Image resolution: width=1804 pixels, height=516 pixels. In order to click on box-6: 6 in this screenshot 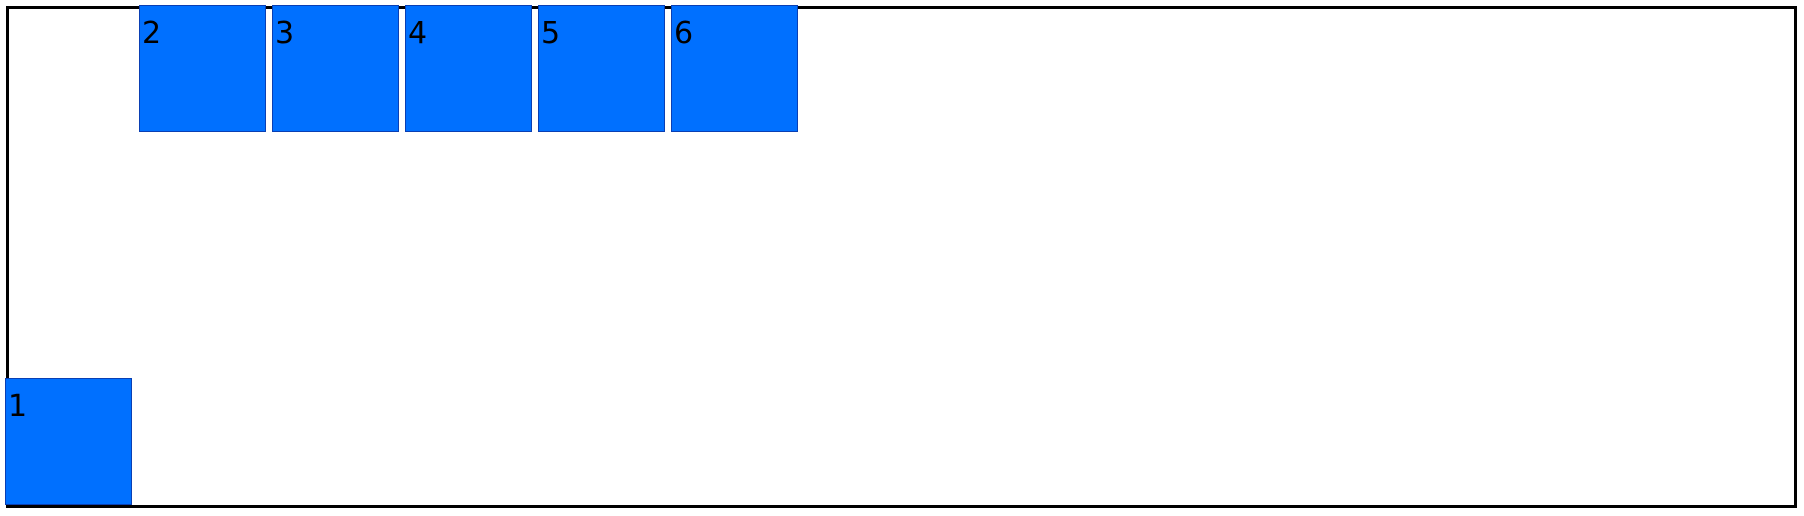, I will do `click(734, 68)`.